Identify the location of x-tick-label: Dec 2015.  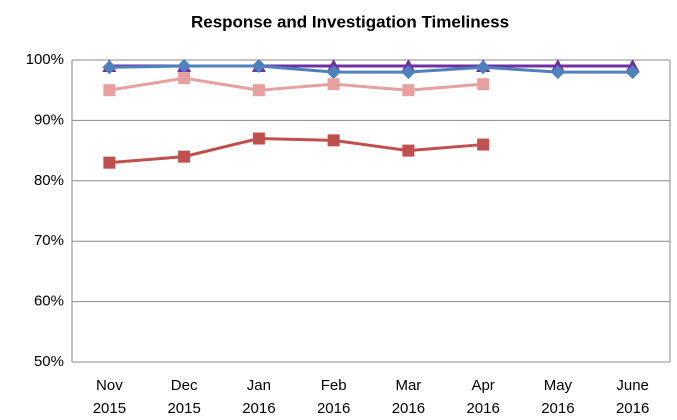
(184, 397).